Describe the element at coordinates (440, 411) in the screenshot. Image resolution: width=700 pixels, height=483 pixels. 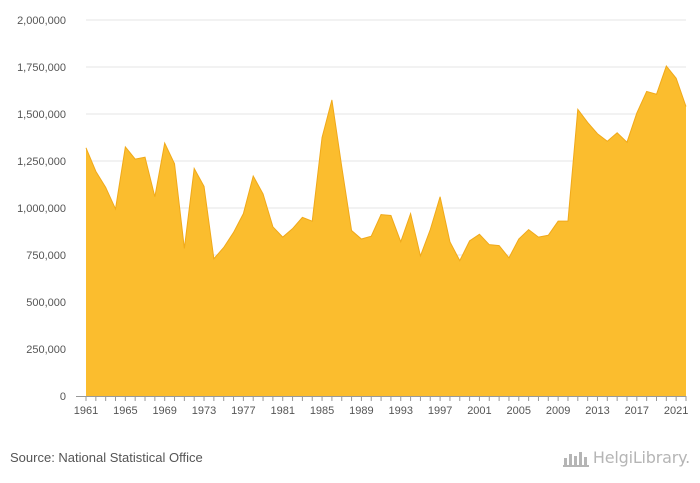
I see `x-tick-label: 1997` at that location.